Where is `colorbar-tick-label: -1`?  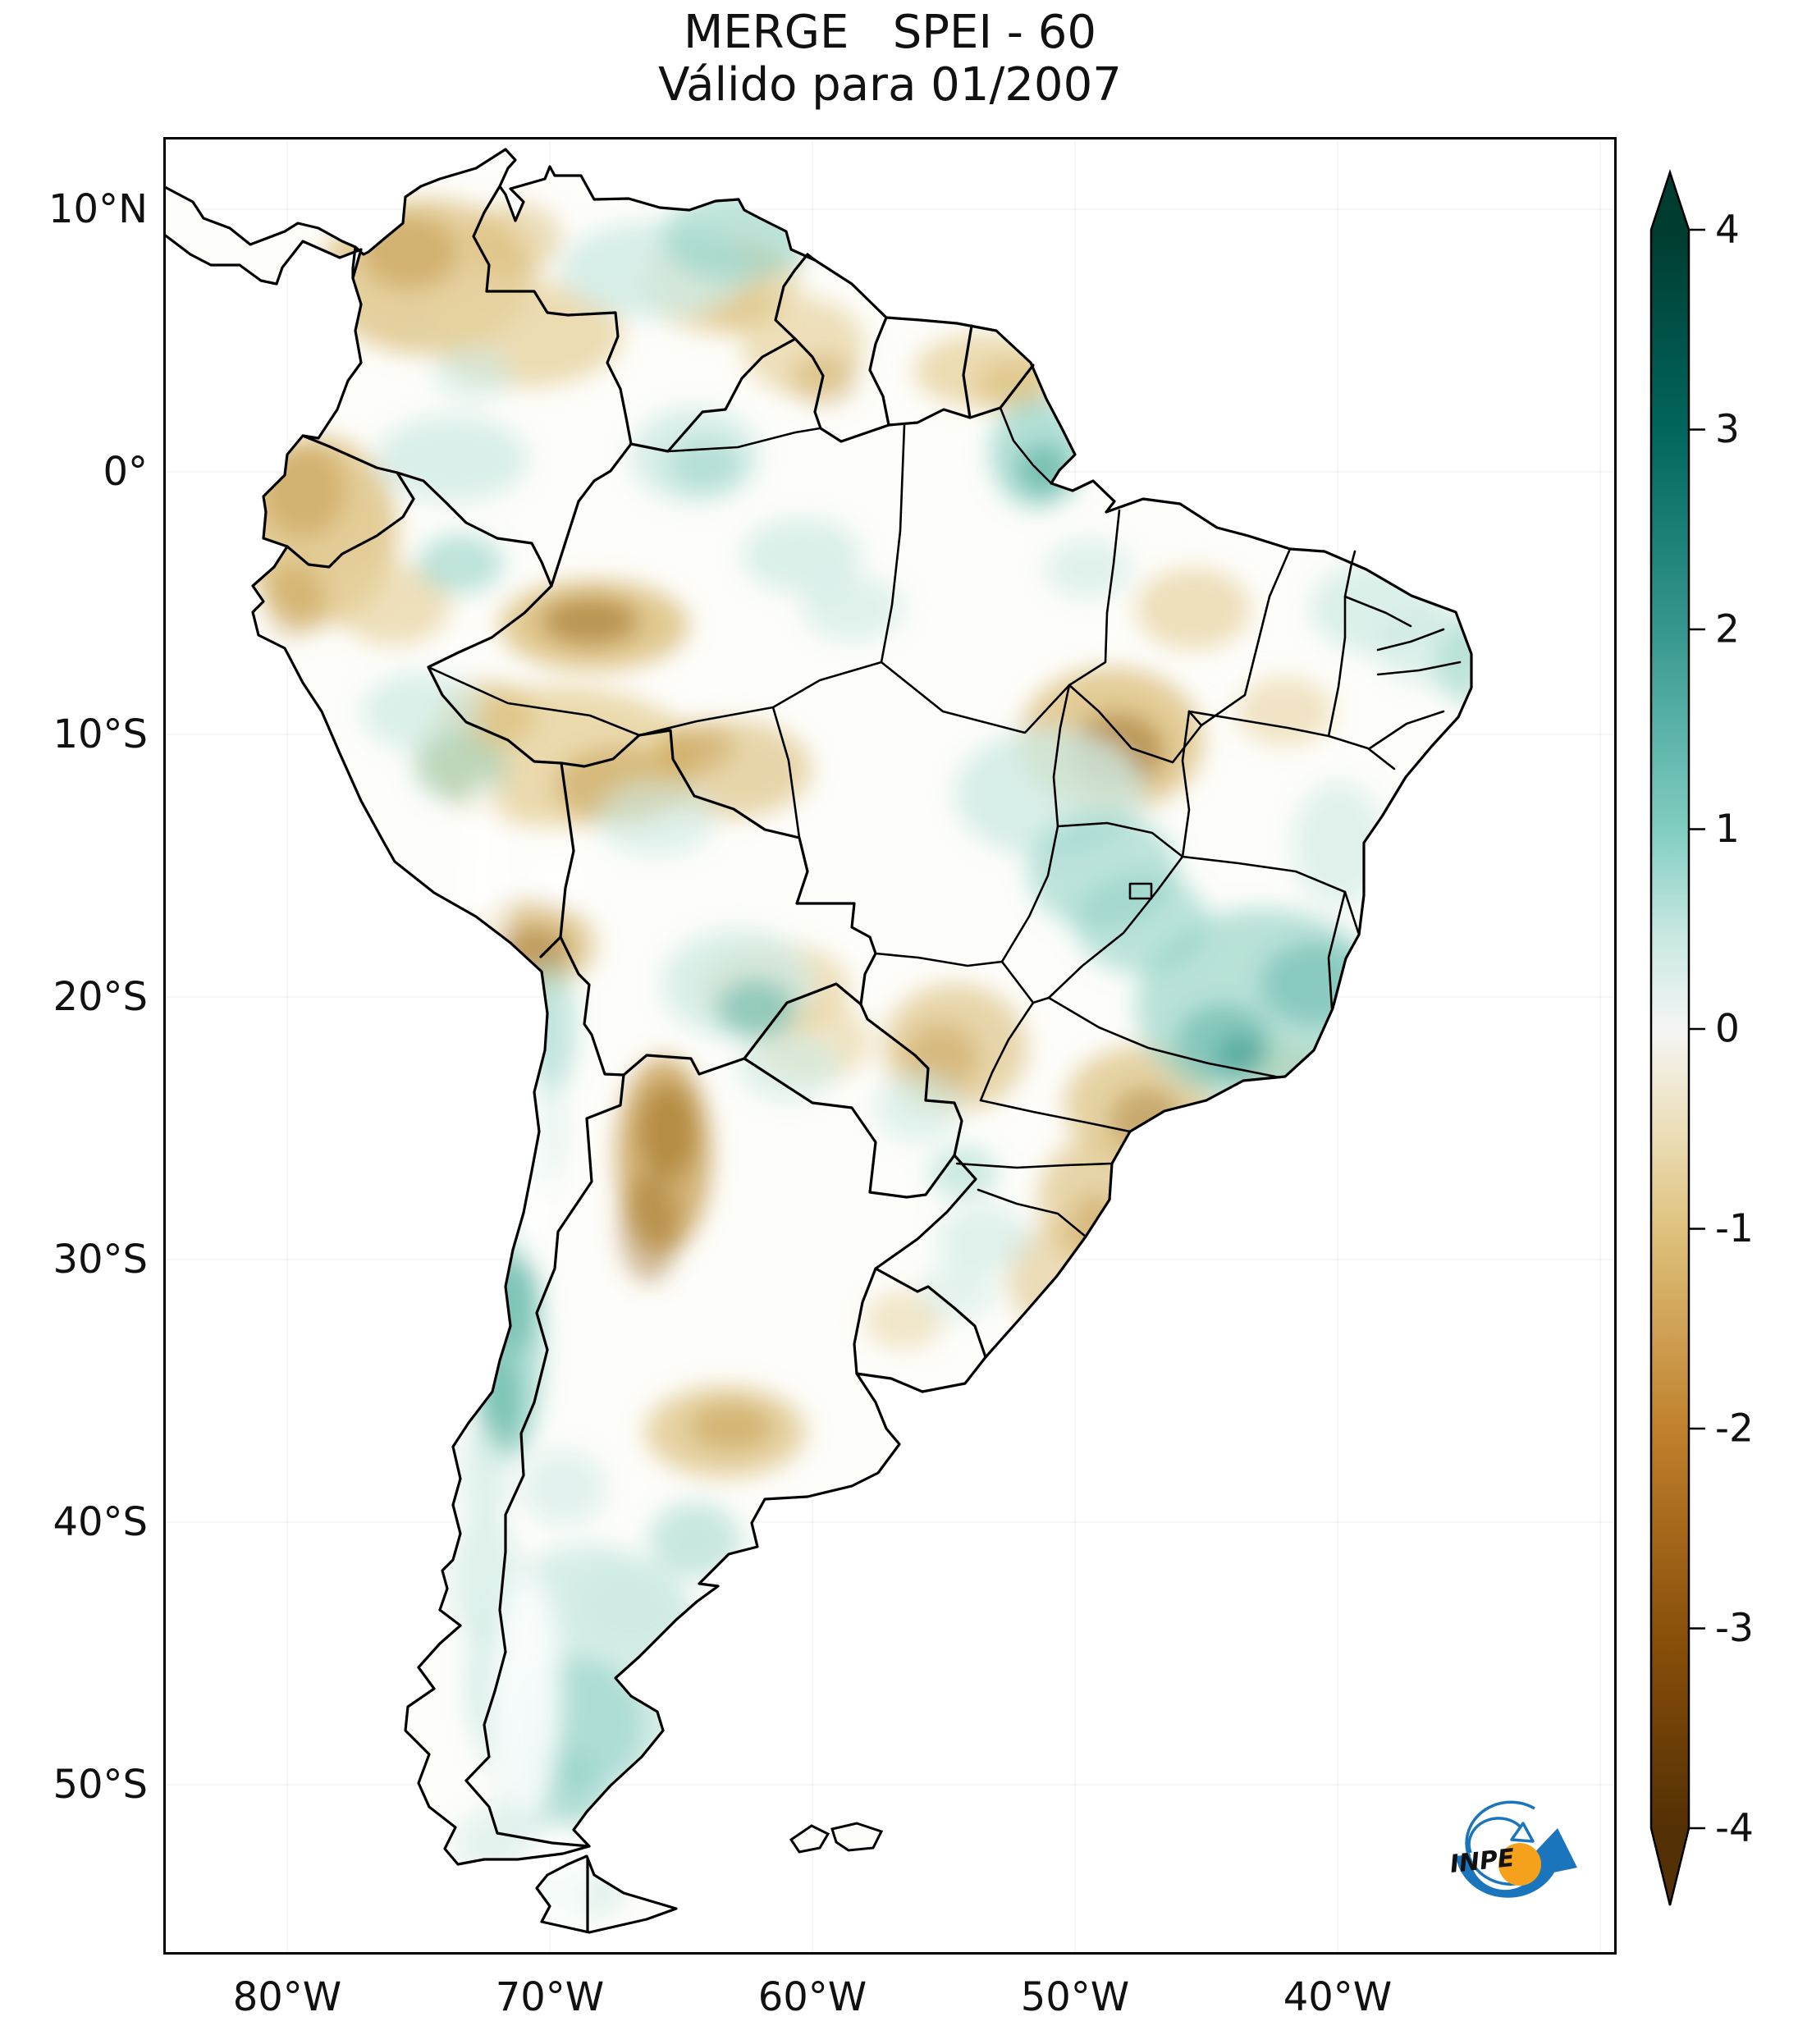 colorbar-tick-label: -1 is located at coordinates (1734, 1228).